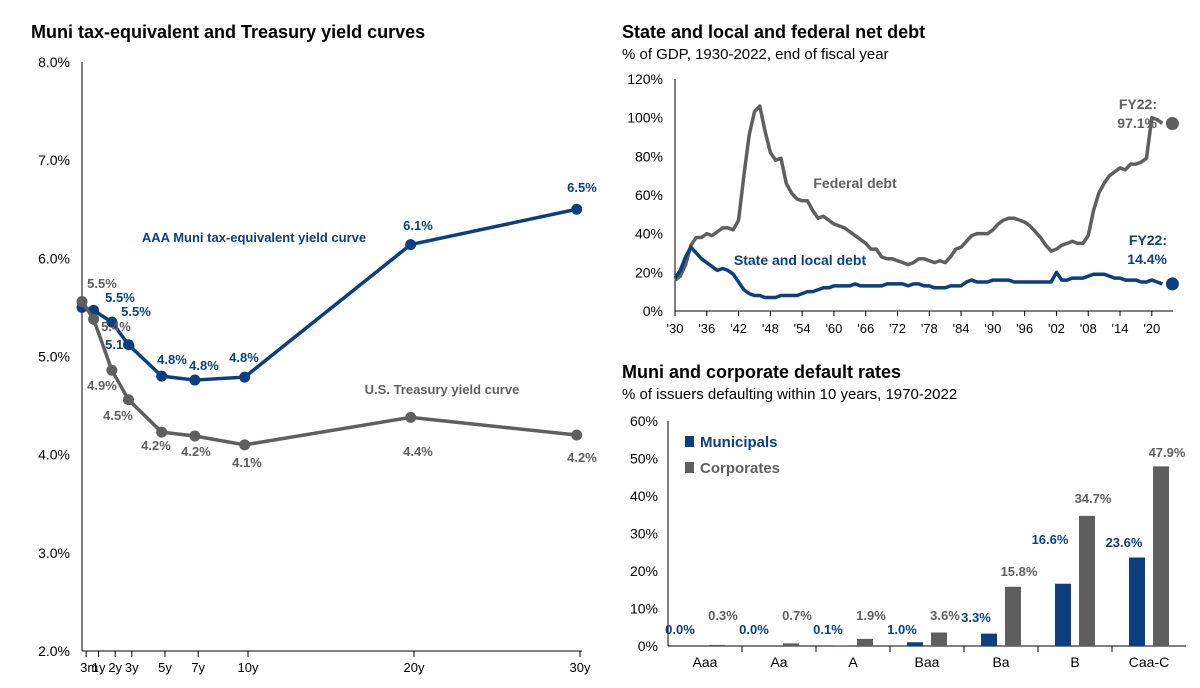 This screenshot has height=688, width=1200. I want to click on corporate-default-data-label: 1.9%, so click(871, 615).